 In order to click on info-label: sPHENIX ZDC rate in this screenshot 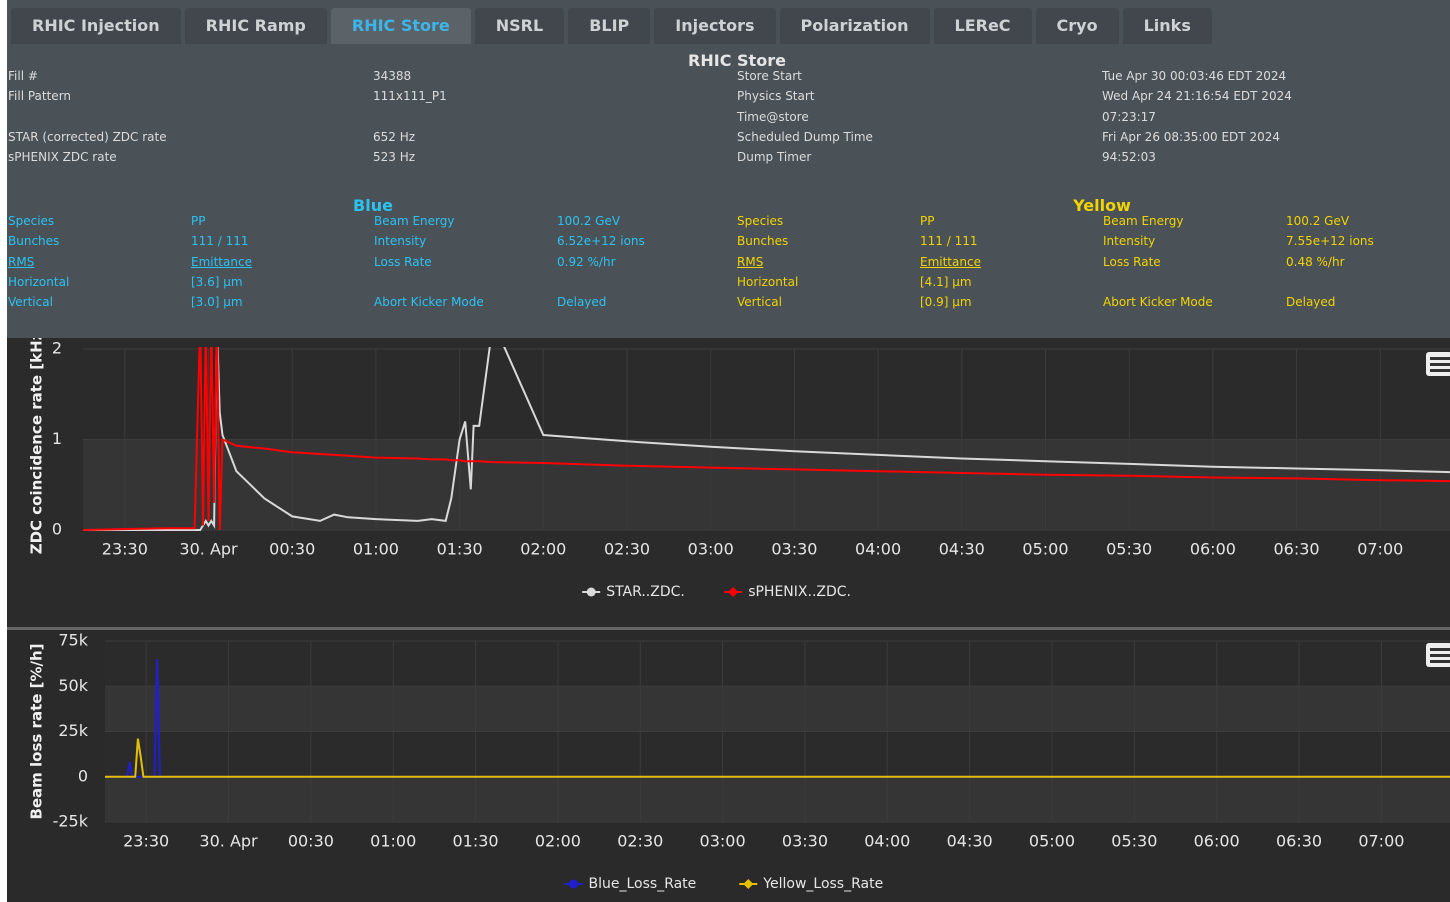, I will do `click(62, 157)`.